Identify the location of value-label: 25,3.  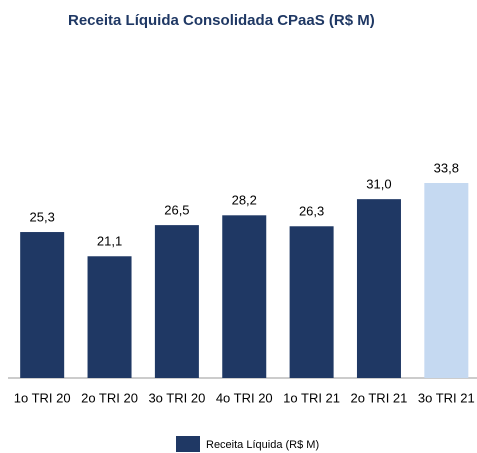
(42, 216).